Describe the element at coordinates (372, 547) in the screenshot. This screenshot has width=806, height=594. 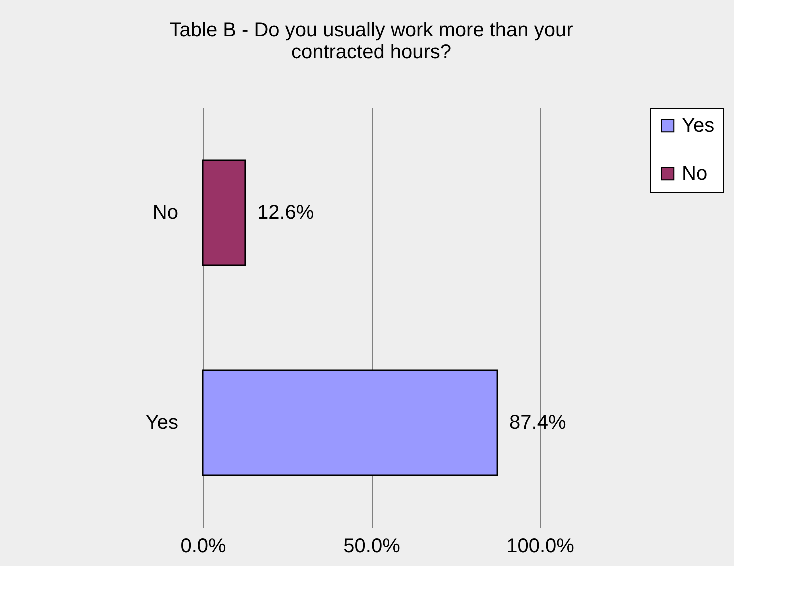
I see `x-tick-label: 50.0%` at that location.